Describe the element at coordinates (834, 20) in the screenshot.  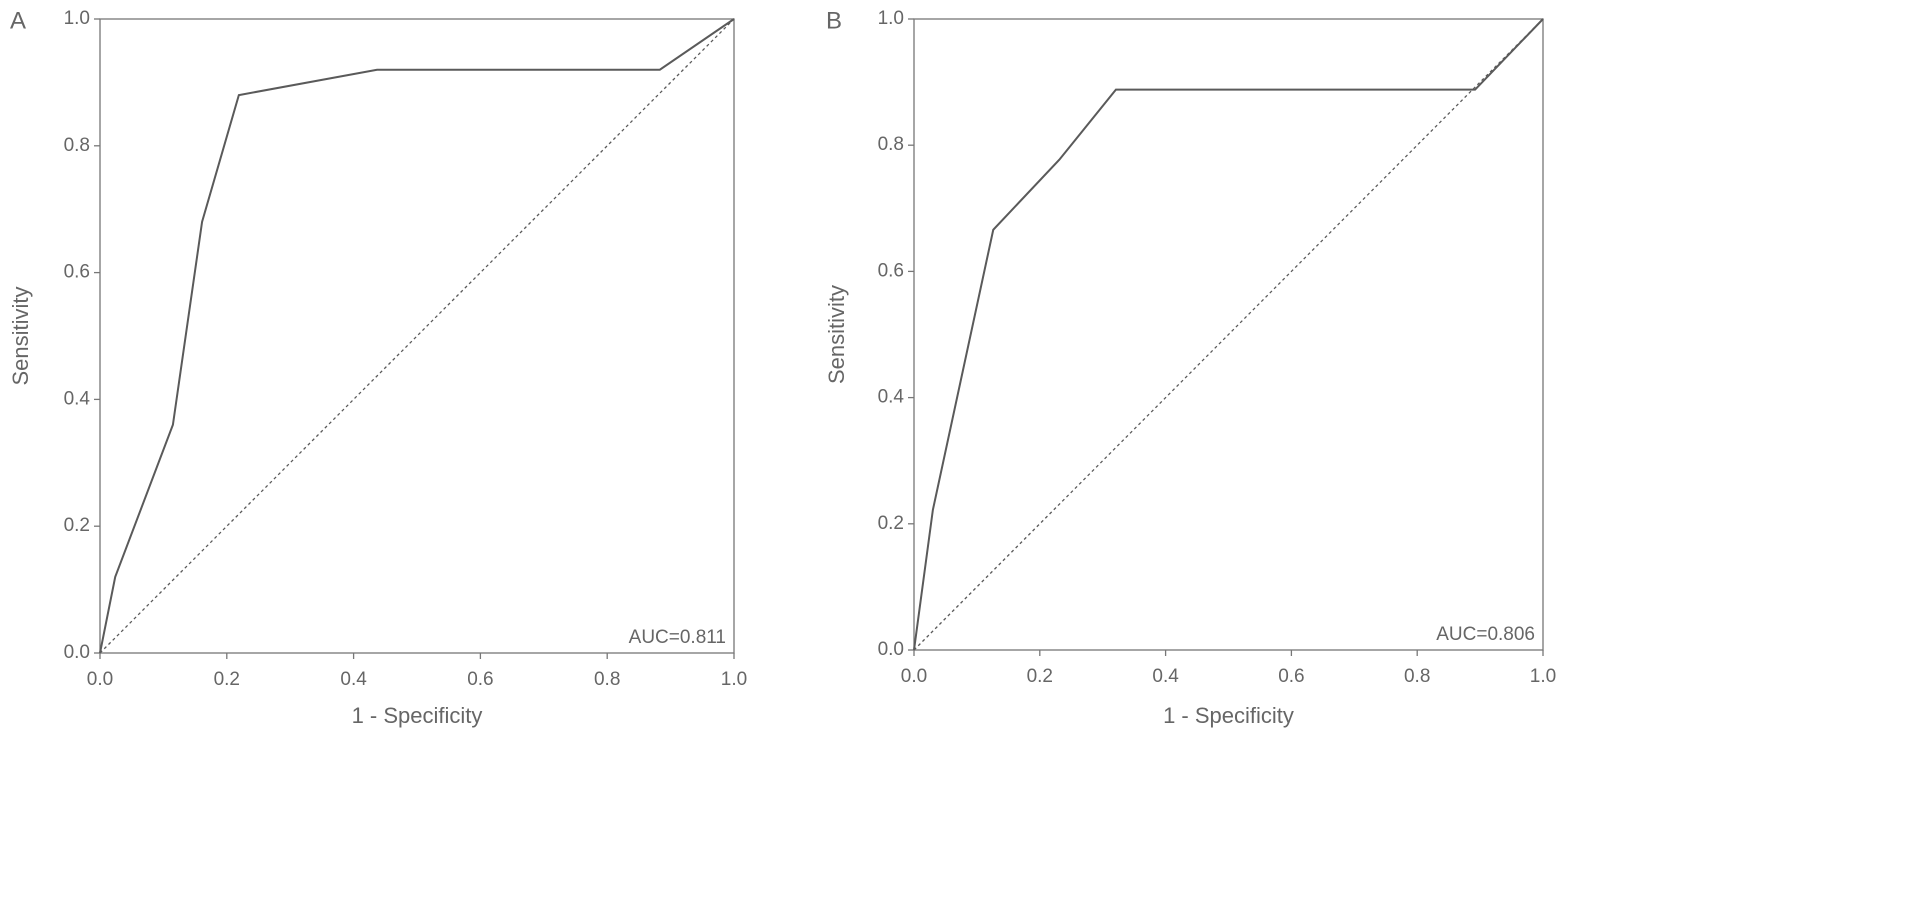
I see `panel-label: B` at that location.